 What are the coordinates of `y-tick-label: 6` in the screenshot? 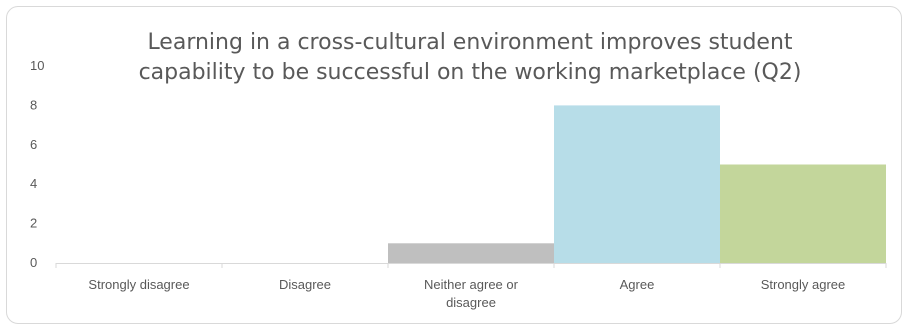 It's located at (33, 144).